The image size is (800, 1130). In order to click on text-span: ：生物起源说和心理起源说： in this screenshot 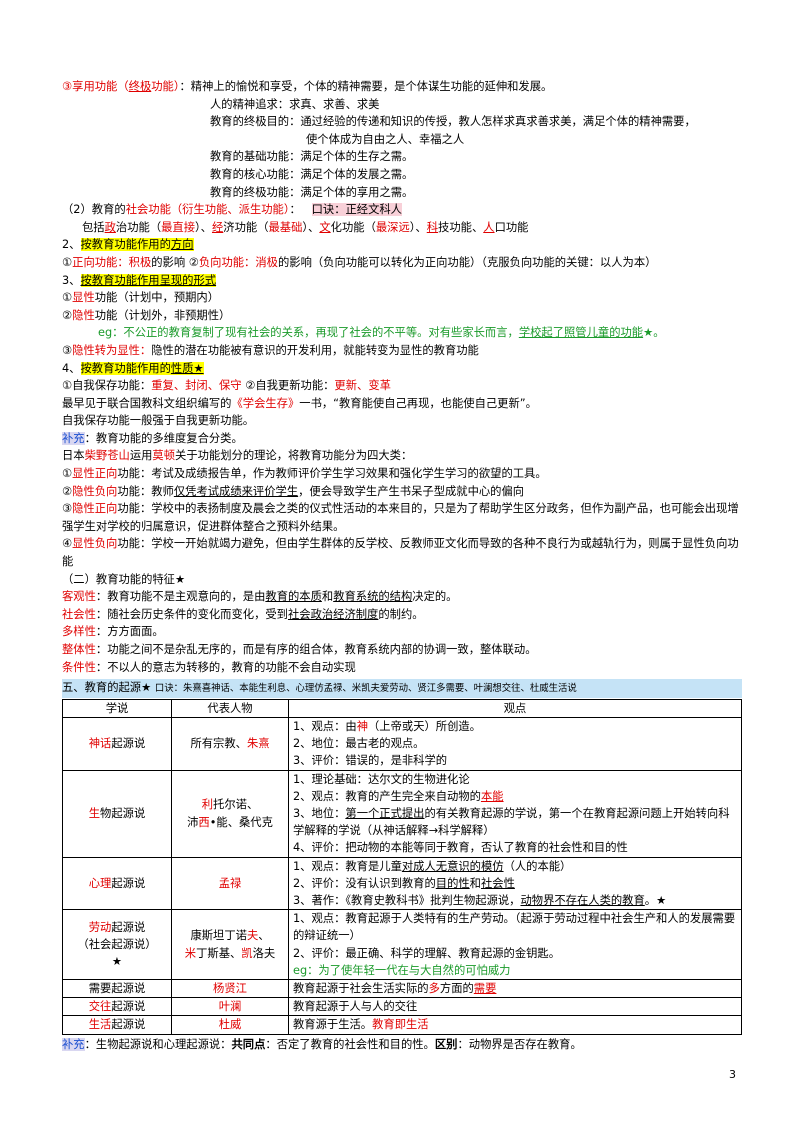, I will do `click(158, 1044)`.